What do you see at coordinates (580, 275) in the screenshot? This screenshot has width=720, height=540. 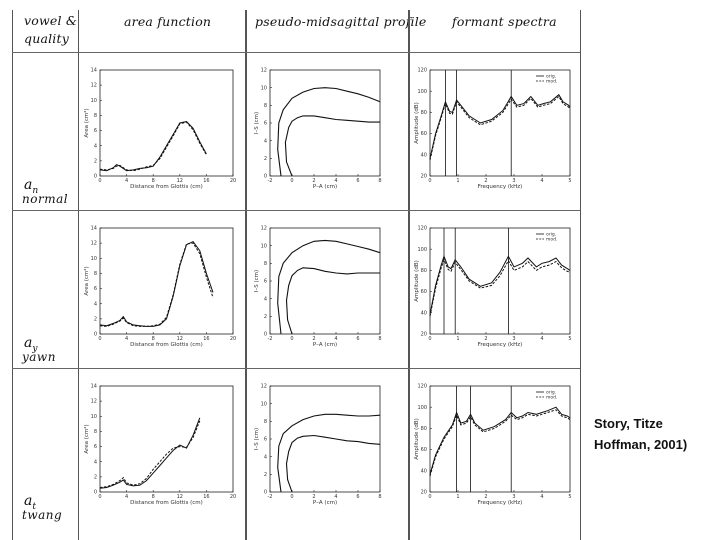 I see `grid-line-right` at bounding box center [580, 275].